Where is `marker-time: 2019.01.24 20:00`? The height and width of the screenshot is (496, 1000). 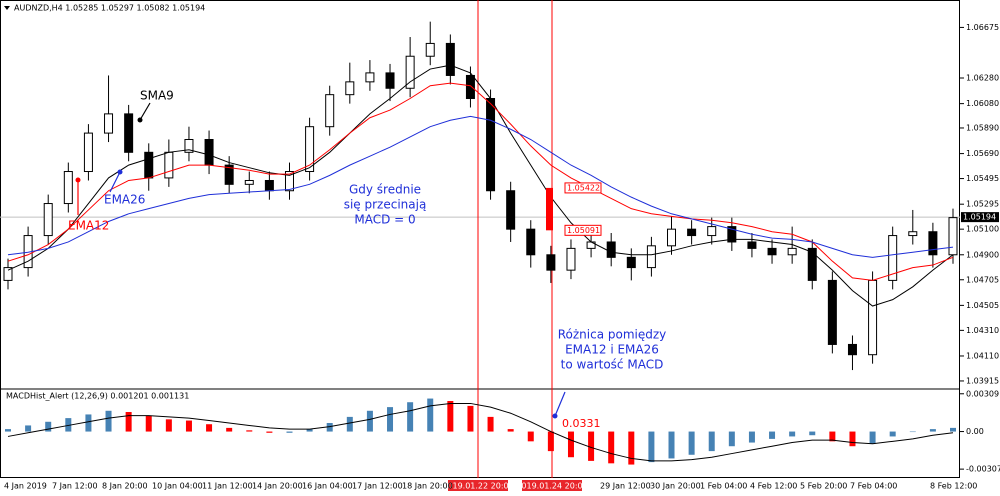 marker-time: 2019.01.24 20:00 is located at coordinates (551, 486).